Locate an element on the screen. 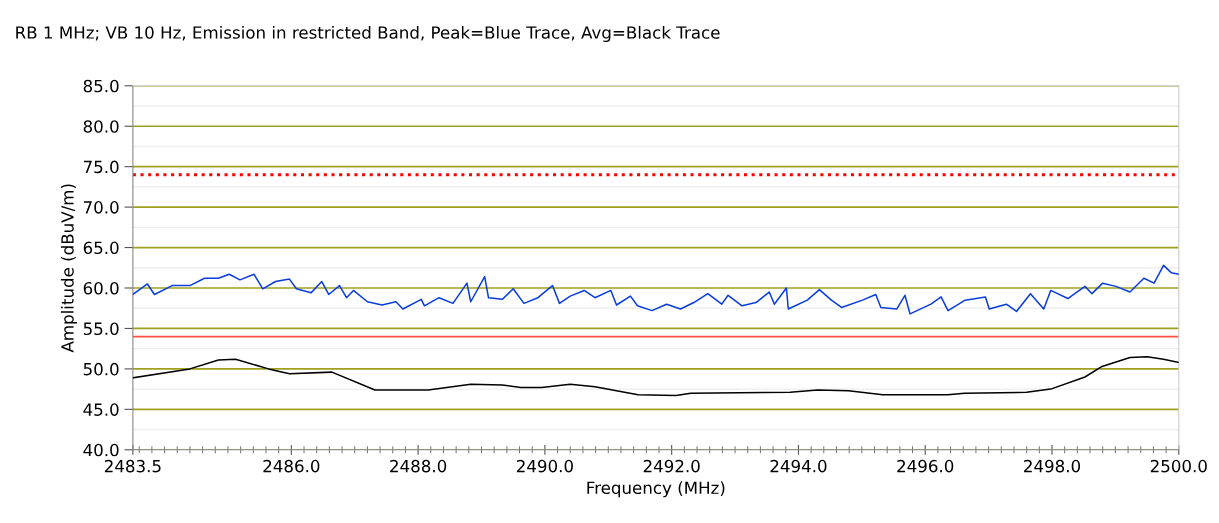 The height and width of the screenshot is (523, 1219). y-tick-label: 60.0 is located at coordinates (101, 288).